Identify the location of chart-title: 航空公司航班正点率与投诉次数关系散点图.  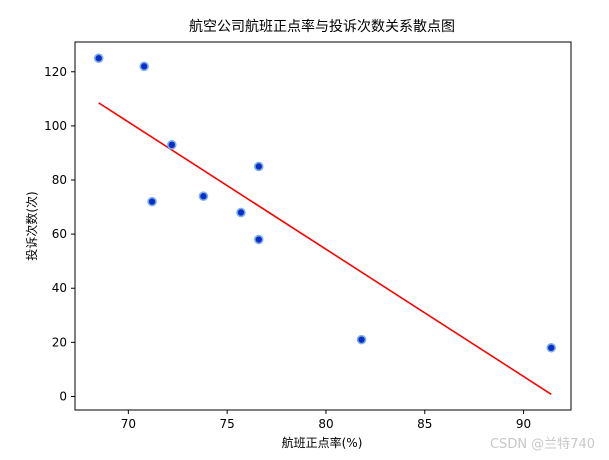
(322, 26).